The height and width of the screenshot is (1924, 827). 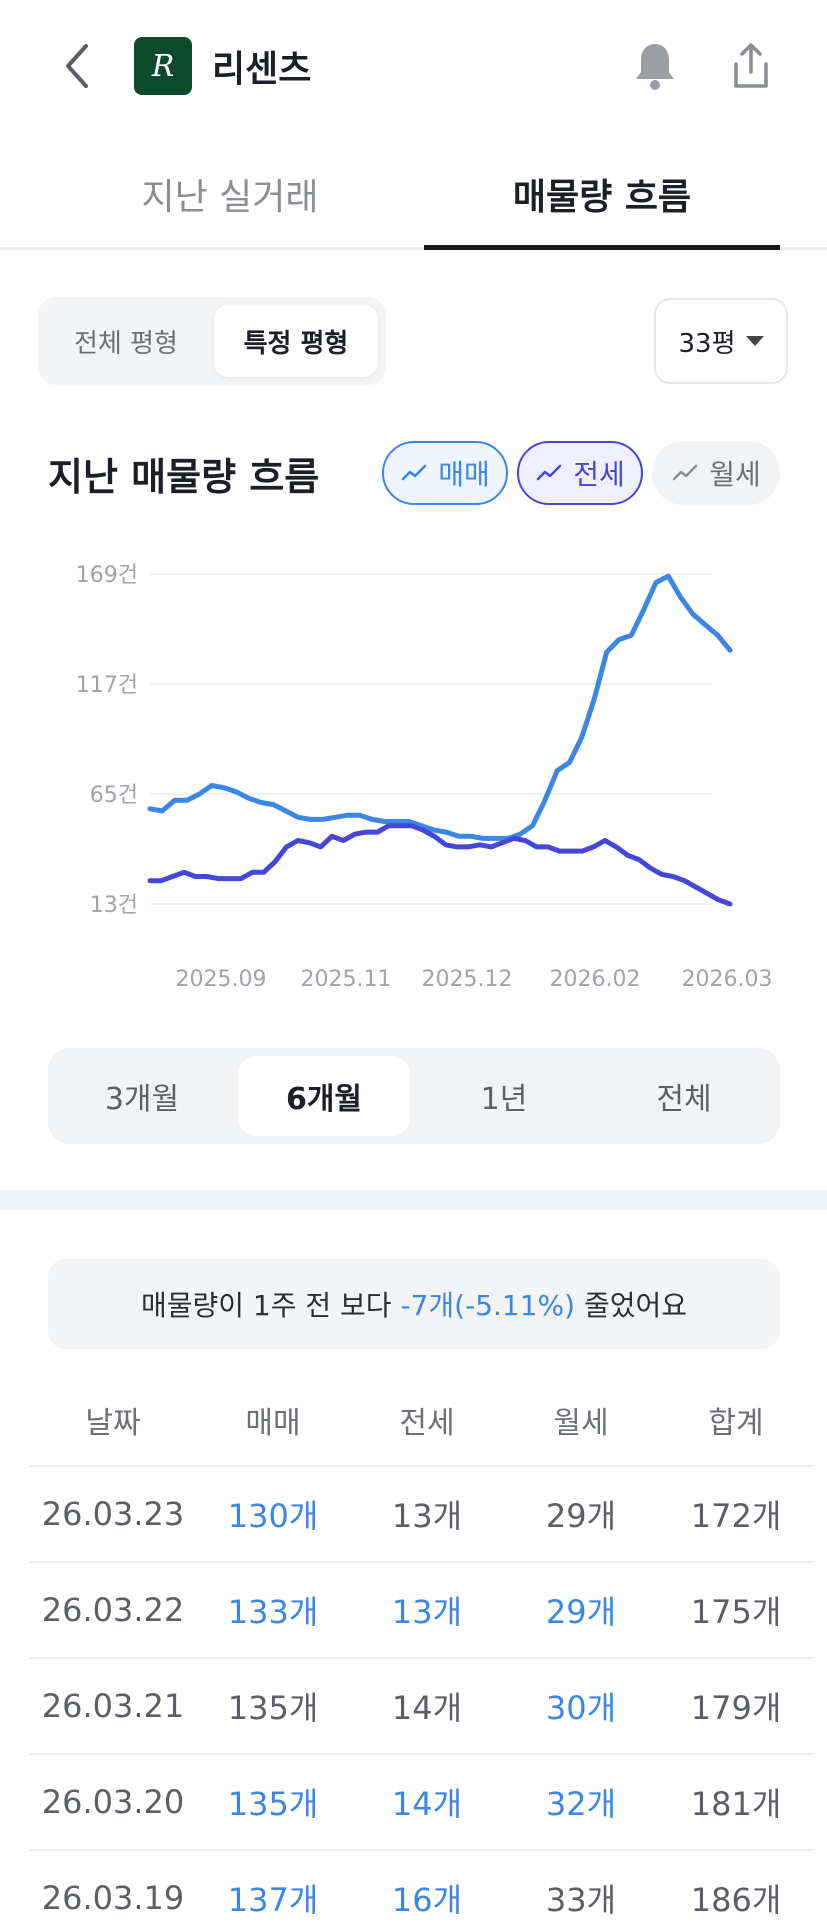 I want to click on chevron-down-icon, so click(x=754, y=341).